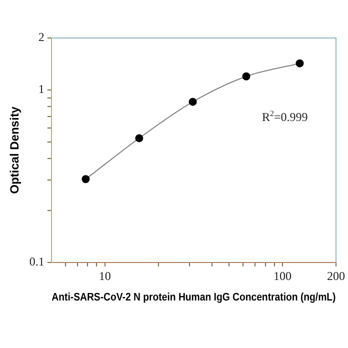  Describe the element at coordinates (15, 150) in the screenshot. I see `y-axis-title: Optical Density` at that location.